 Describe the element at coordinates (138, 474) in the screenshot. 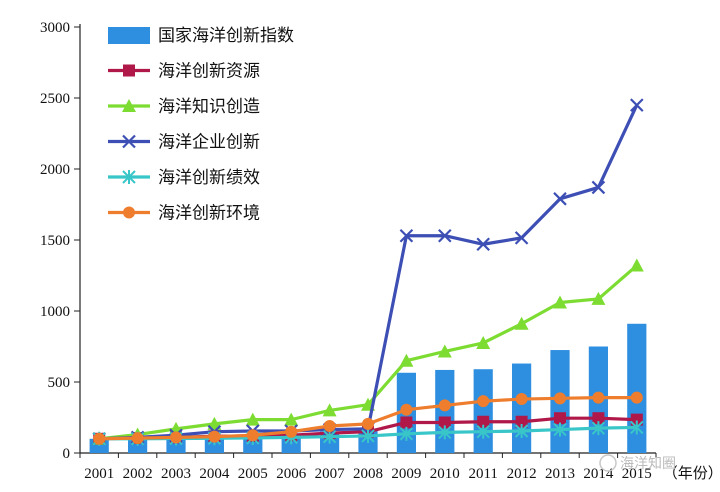

I see `x-tick-label: 2002` at that location.